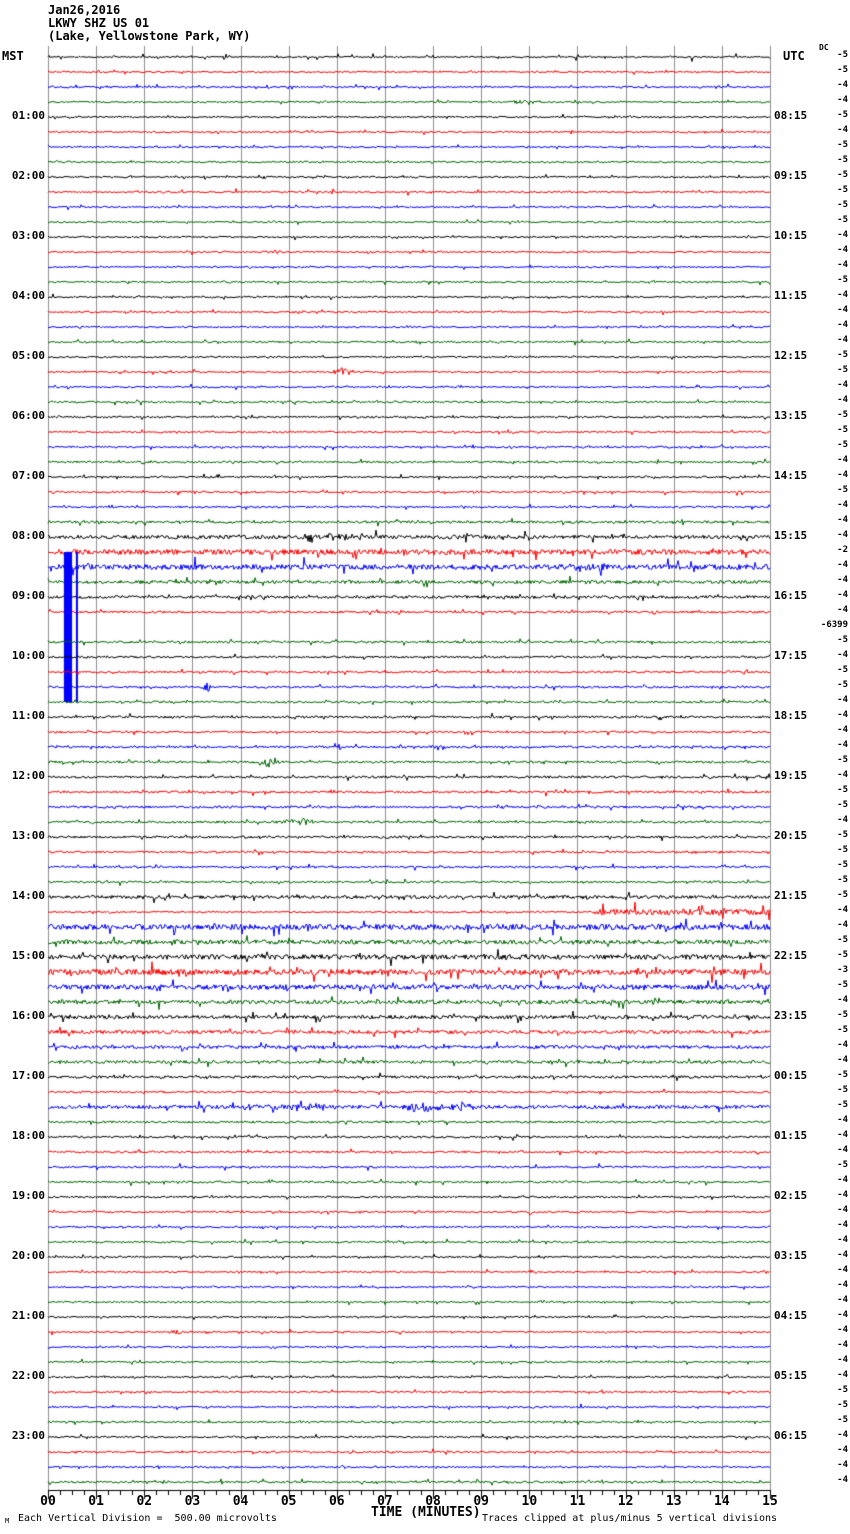  What do you see at coordinates (791, 415) in the screenshot?
I see `utc-hour-label: 13:15` at bounding box center [791, 415].